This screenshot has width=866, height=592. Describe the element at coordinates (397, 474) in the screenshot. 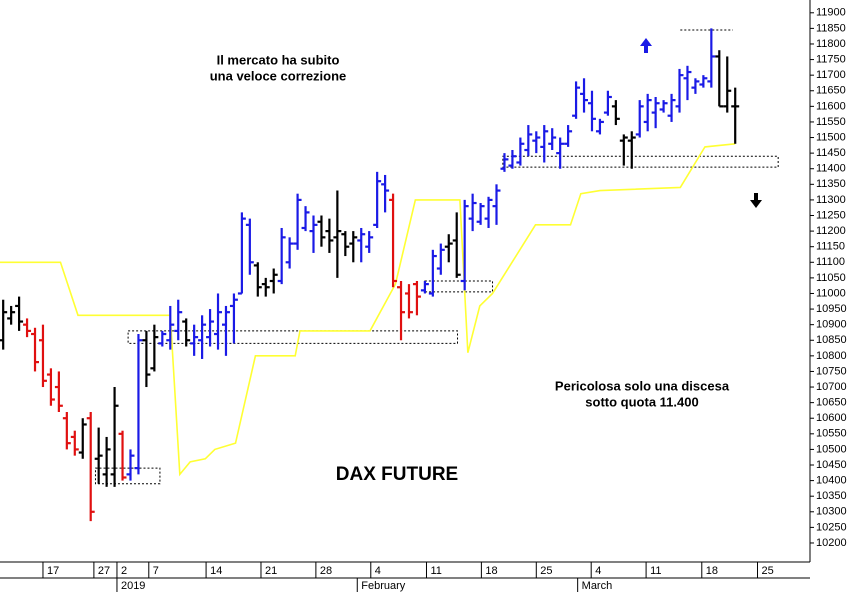

I see `chart-title: DAX FUTURE` at that location.